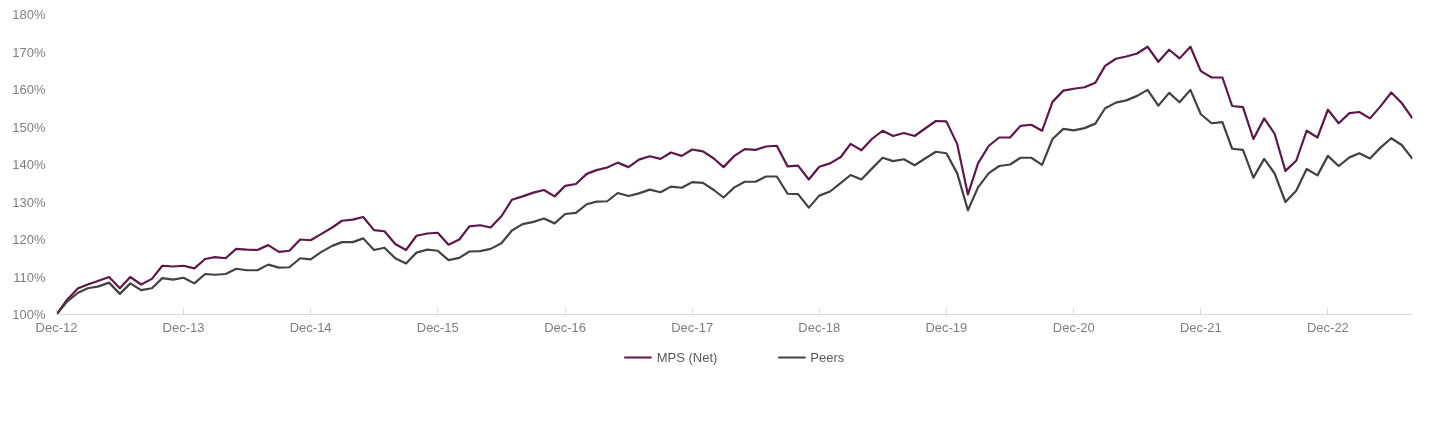  Describe the element at coordinates (692, 327) in the screenshot. I see `x-tick-label: Dec-17` at that location.